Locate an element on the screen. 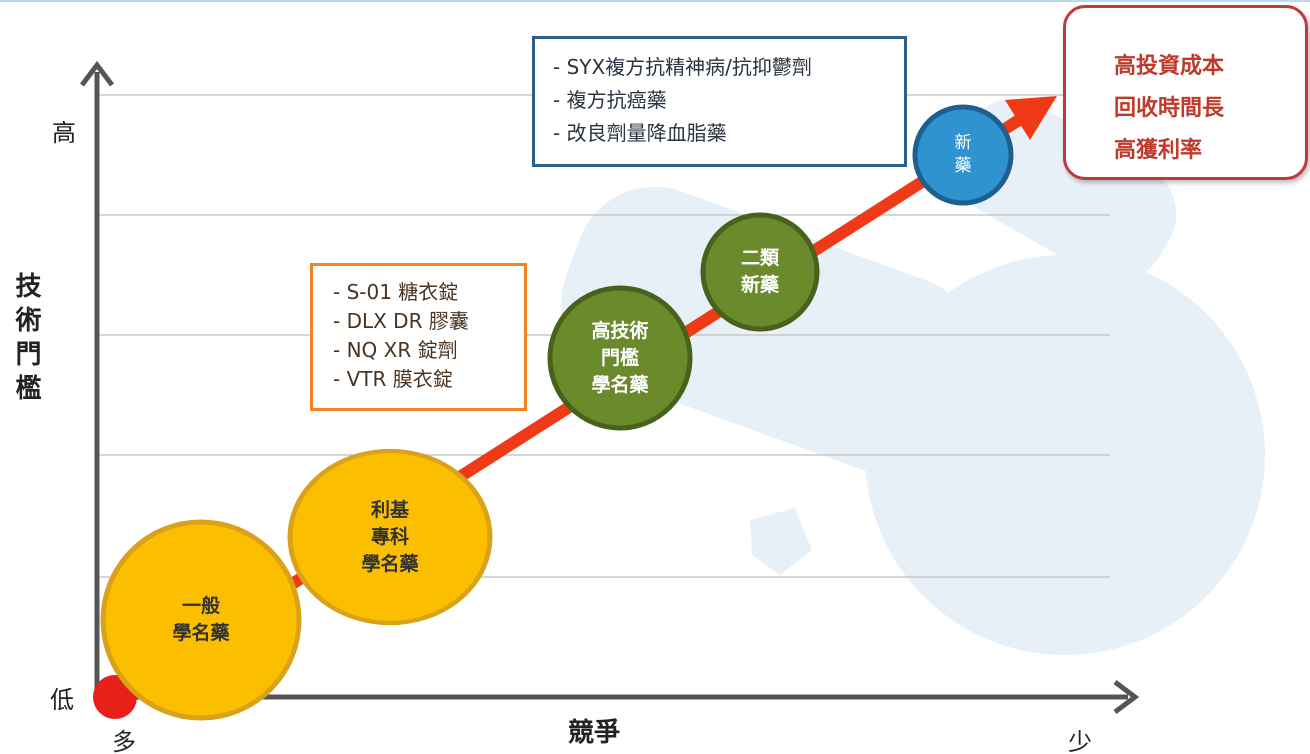 The width and height of the screenshot is (1310, 754). stage-line: 門檻 is located at coordinates (619, 357).